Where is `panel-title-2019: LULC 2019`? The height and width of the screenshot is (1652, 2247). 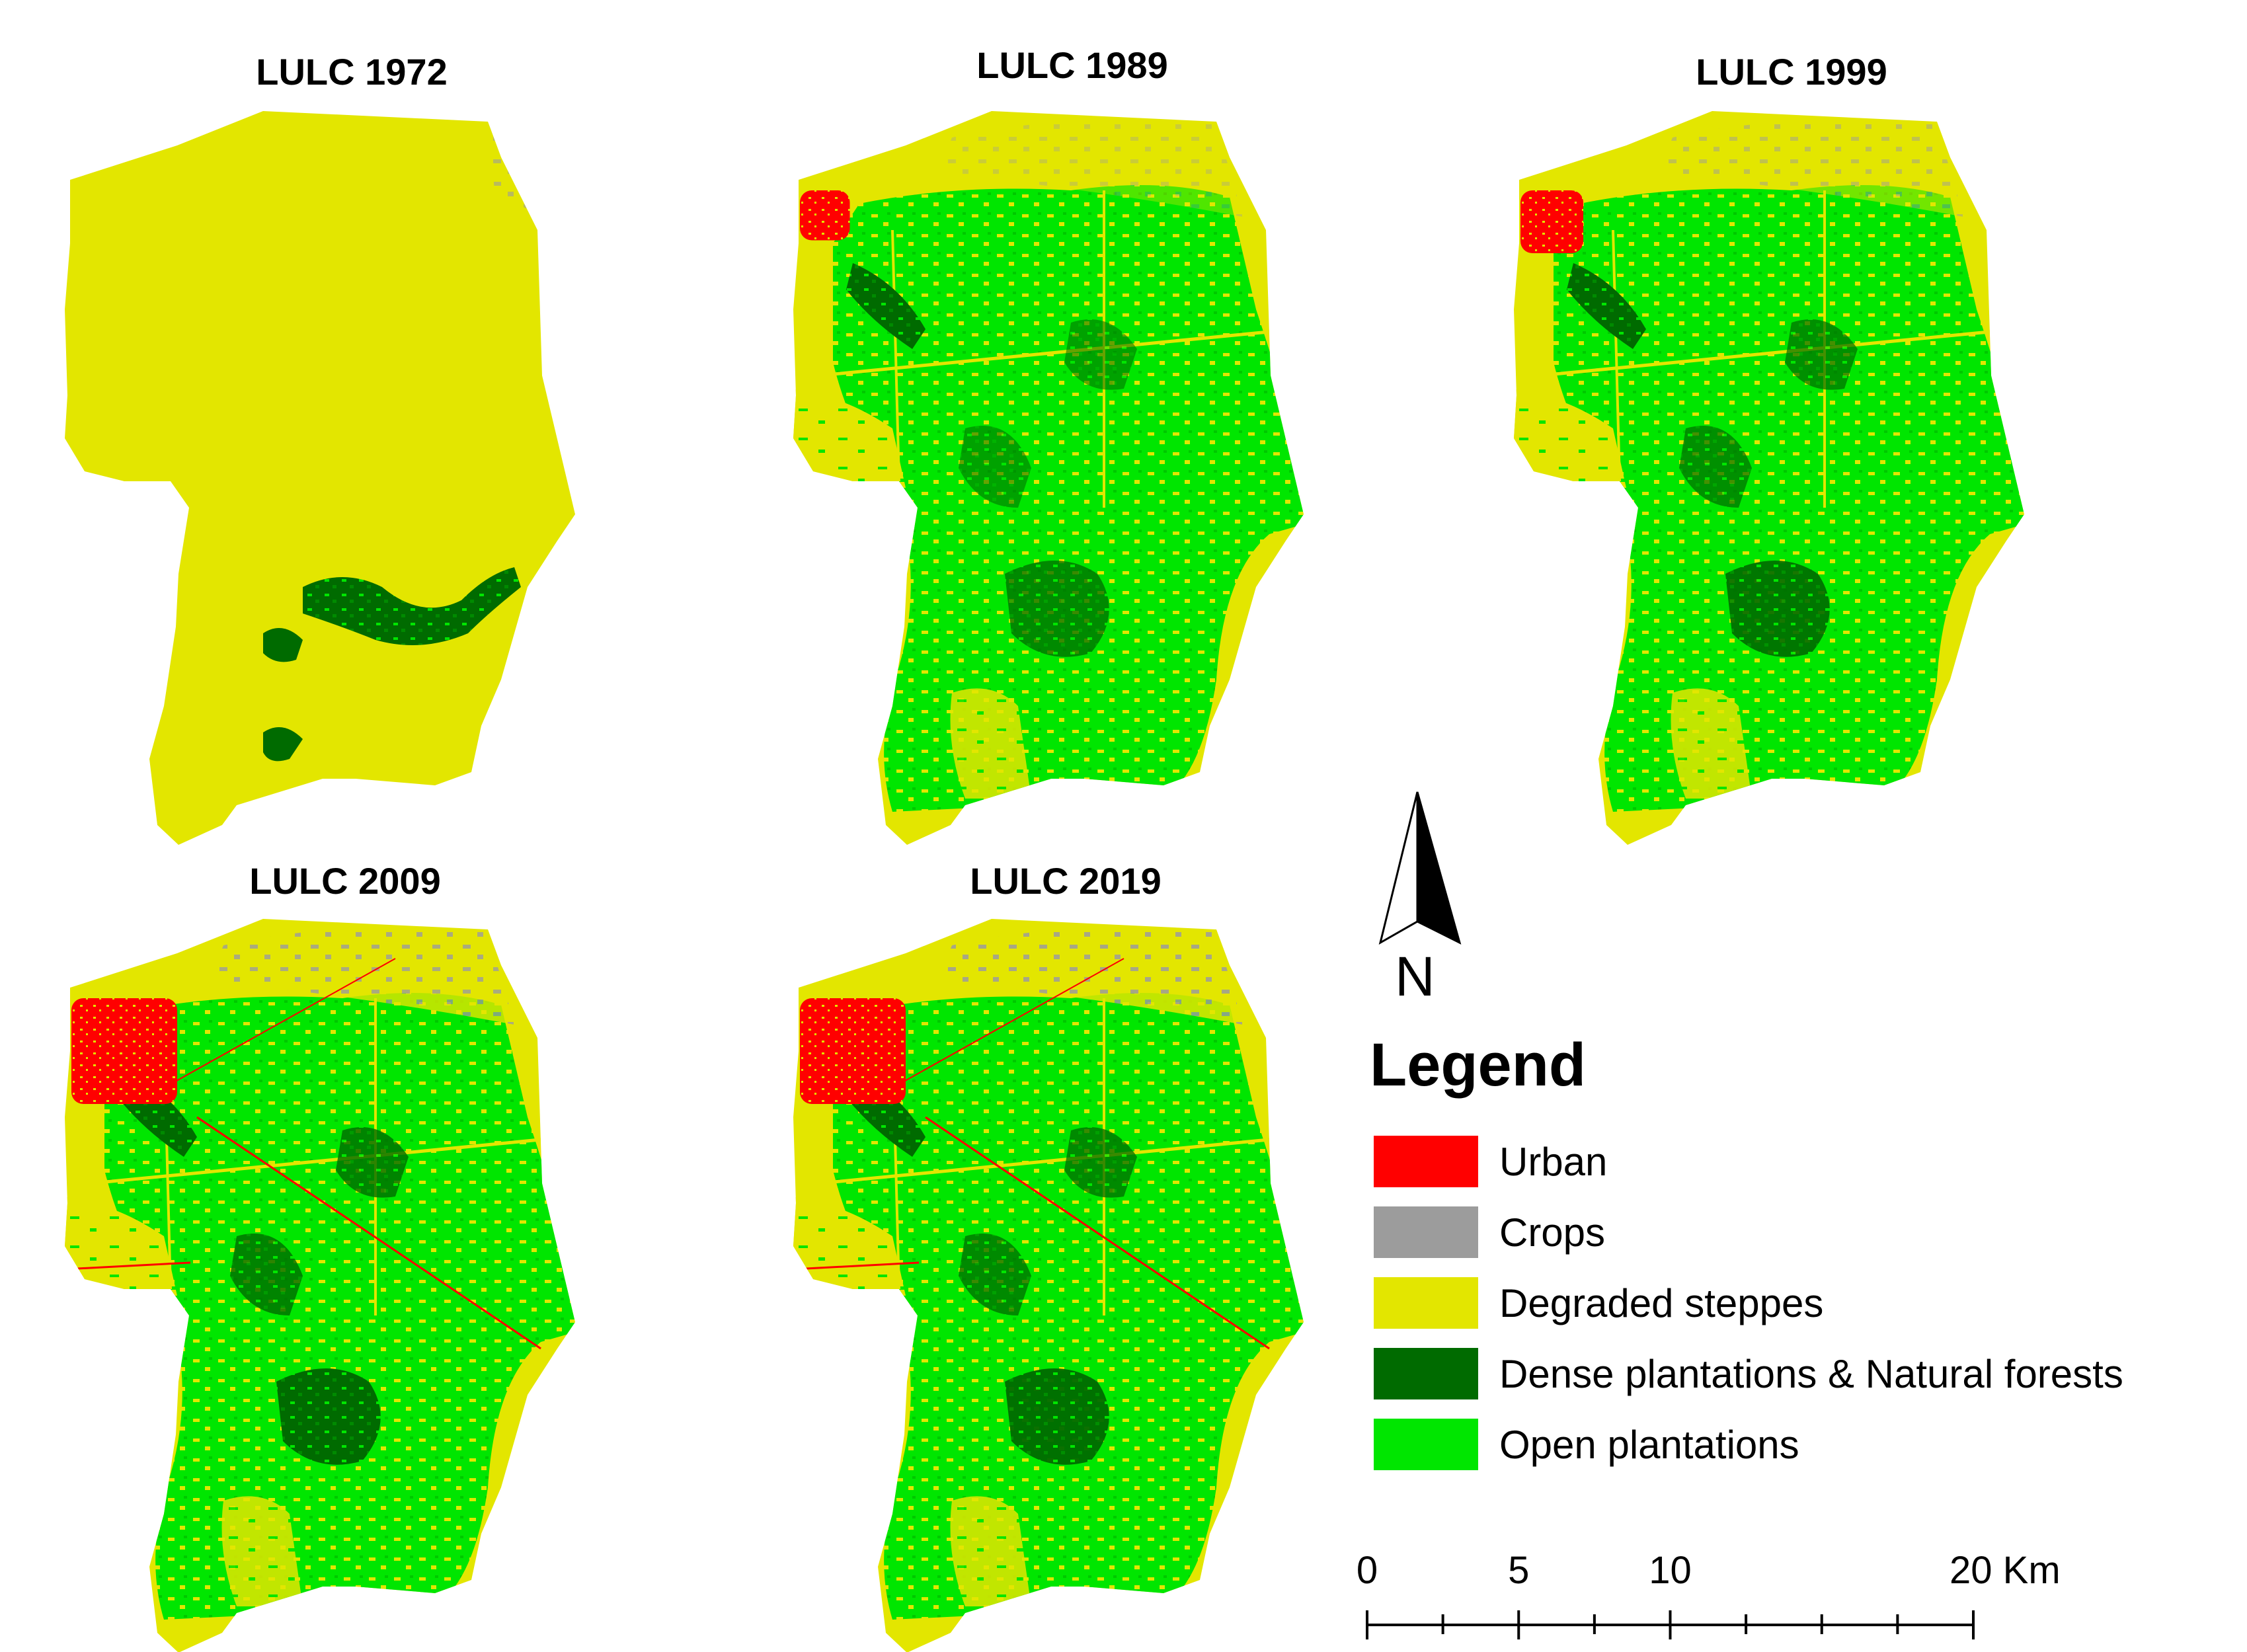 panel-title-2019: LULC 2019 is located at coordinates (1065, 881).